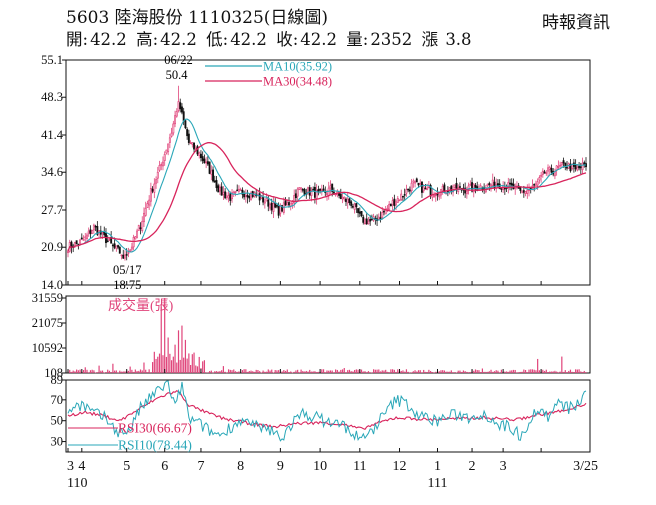 Image resolution: width=656 pixels, height=505 pixels. I want to click on stat-change: 漲 3.8, so click(446, 39).